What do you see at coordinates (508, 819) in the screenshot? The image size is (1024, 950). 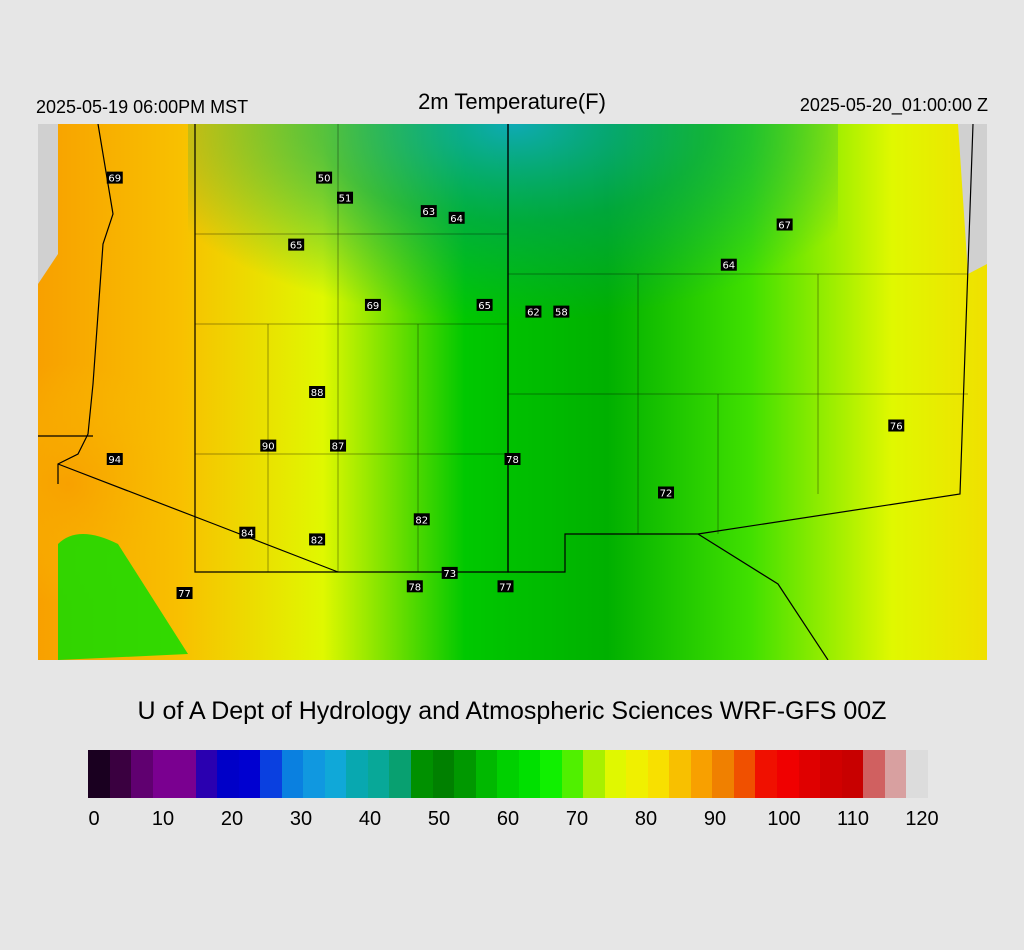 I see `color-scale-tick: 60` at bounding box center [508, 819].